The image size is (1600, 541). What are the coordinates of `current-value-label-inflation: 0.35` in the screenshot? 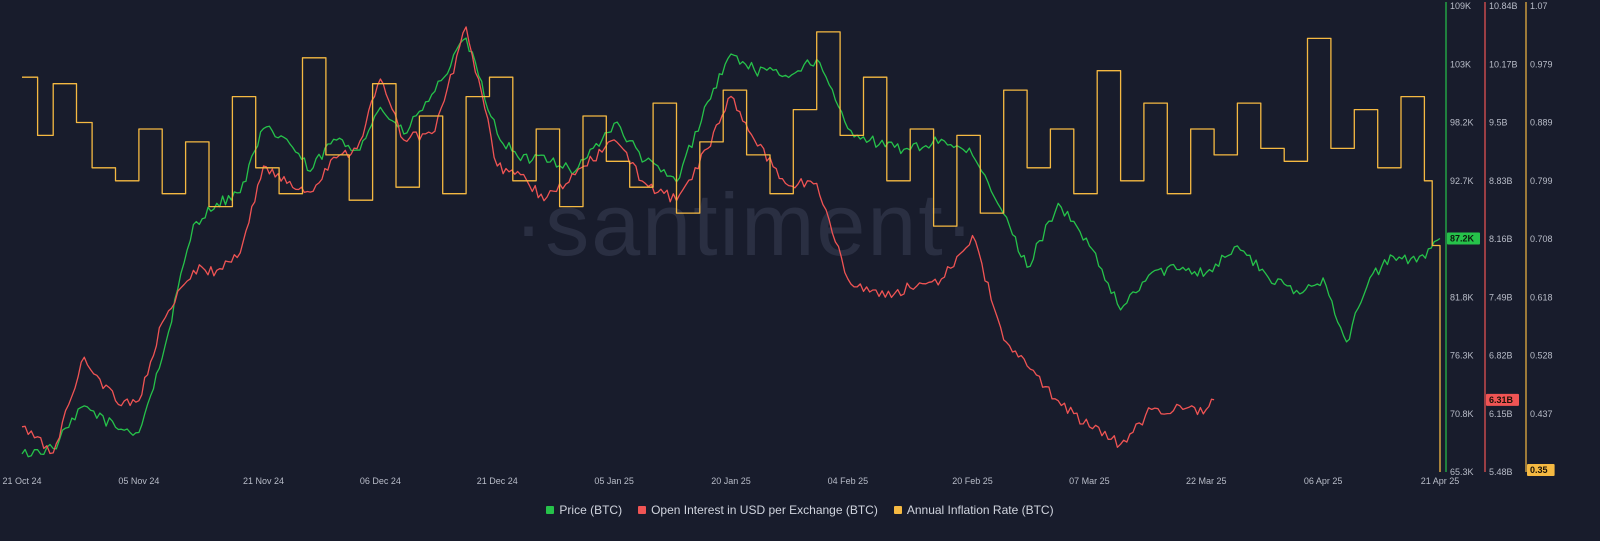 It's located at (1539, 470).